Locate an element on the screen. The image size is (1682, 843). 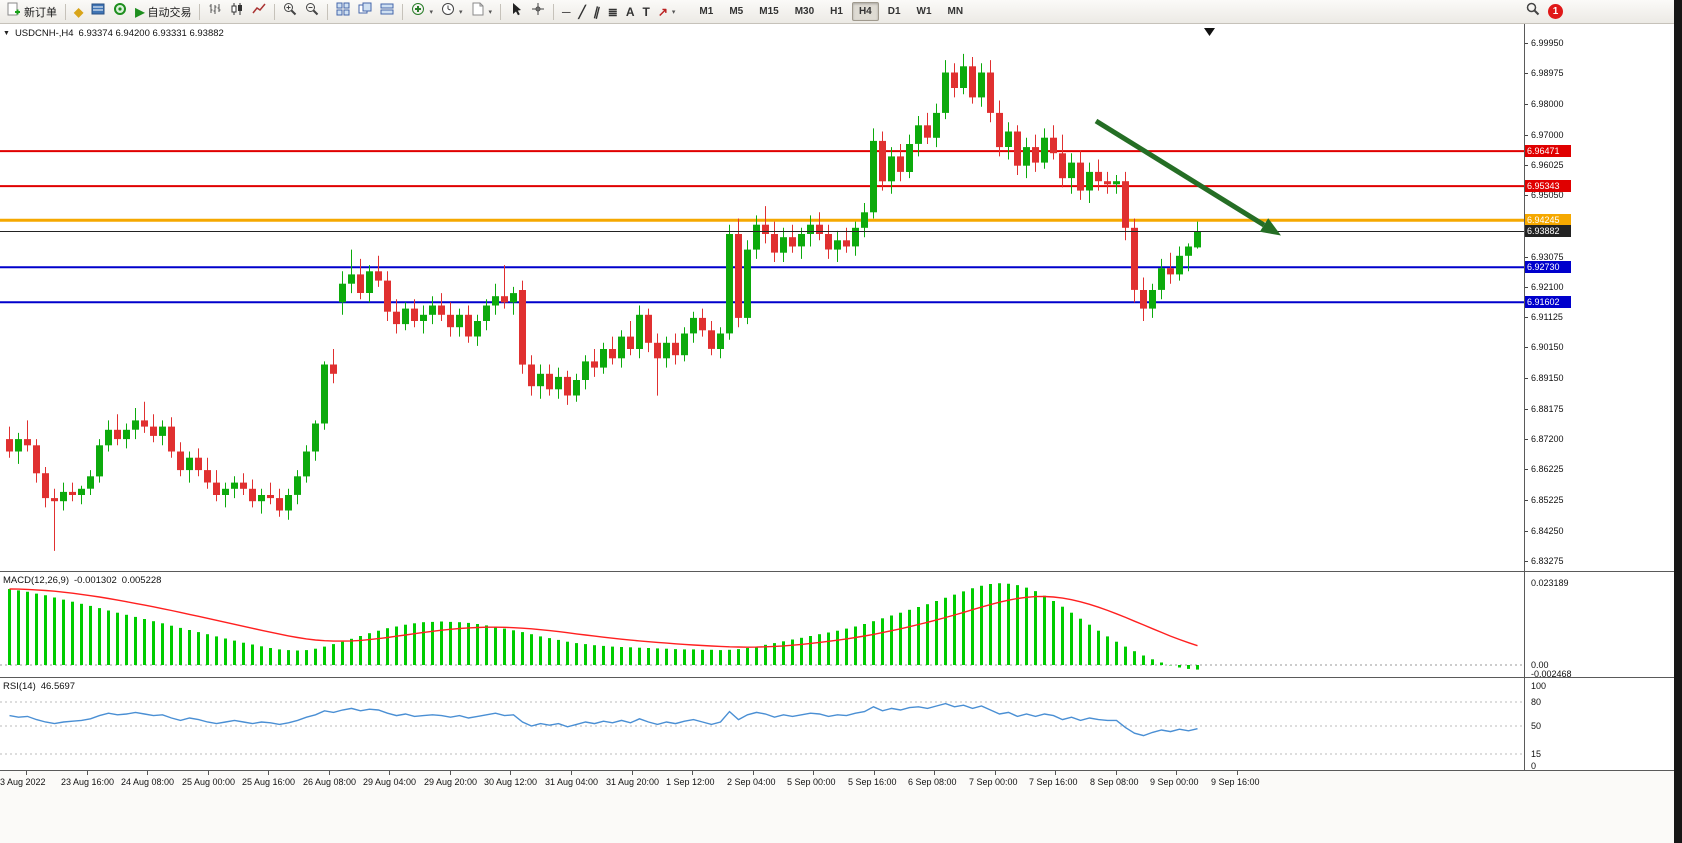
timeframe-button-w1: W1 is located at coordinates (924, 11).